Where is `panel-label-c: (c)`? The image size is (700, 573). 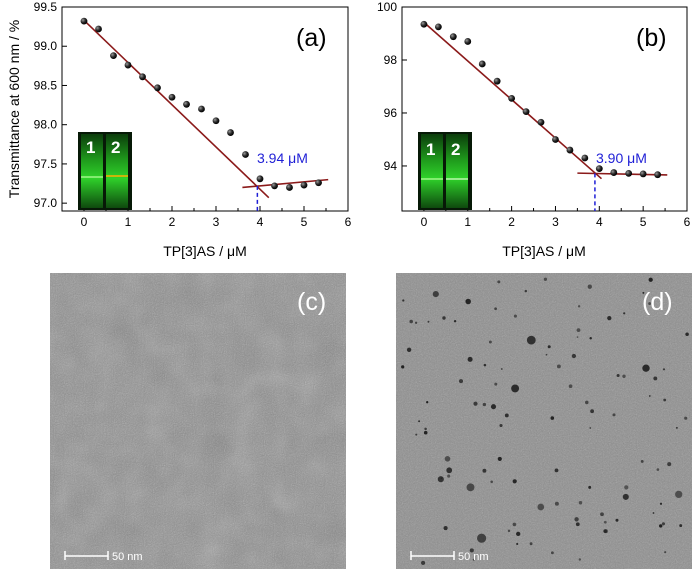 panel-label-c: (c) is located at coordinates (311, 302).